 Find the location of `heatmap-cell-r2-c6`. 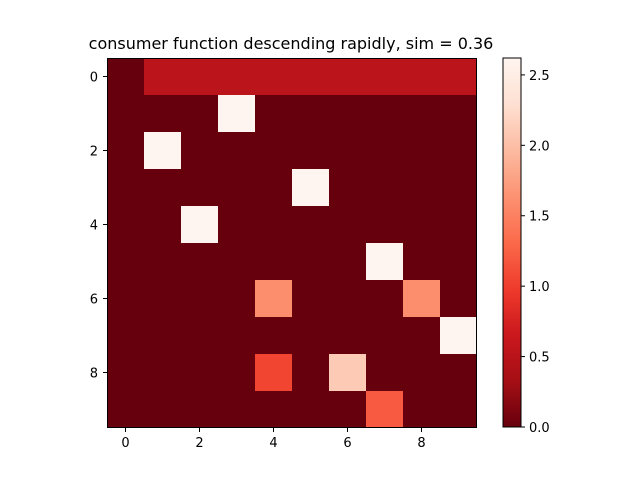

heatmap-cell-r2-c6 is located at coordinates (347, 150).